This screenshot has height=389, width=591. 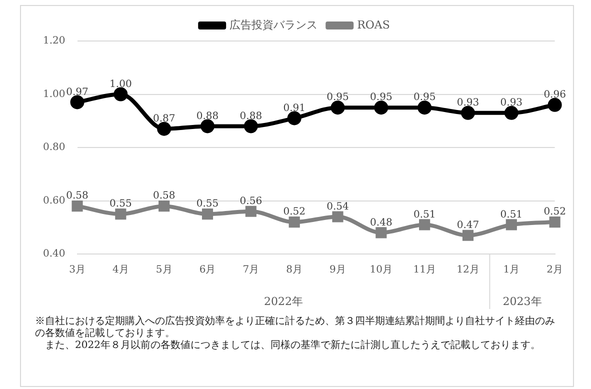 What do you see at coordinates (294, 108) in the screenshot?
I see `data-label: 0.91` at bounding box center [294, 108].